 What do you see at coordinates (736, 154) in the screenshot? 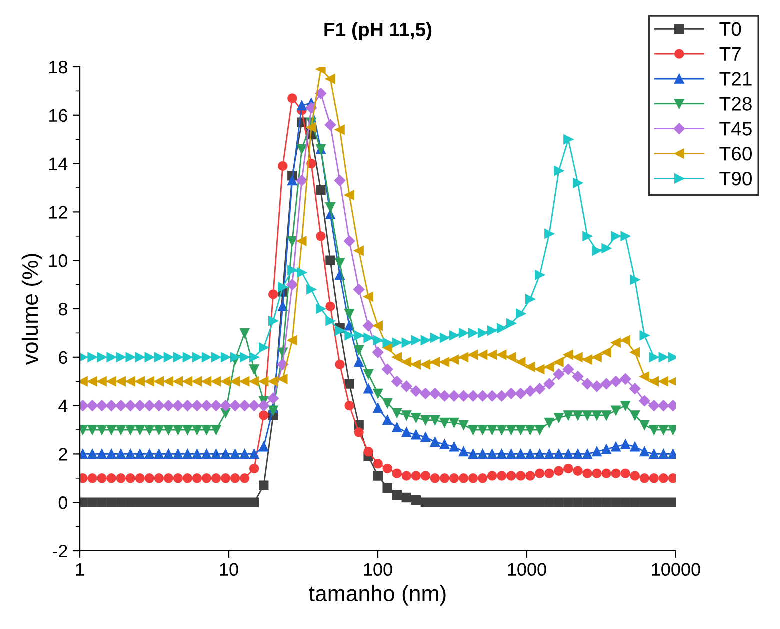
I see `legend-label: T60` at bounding box center [736, 154].